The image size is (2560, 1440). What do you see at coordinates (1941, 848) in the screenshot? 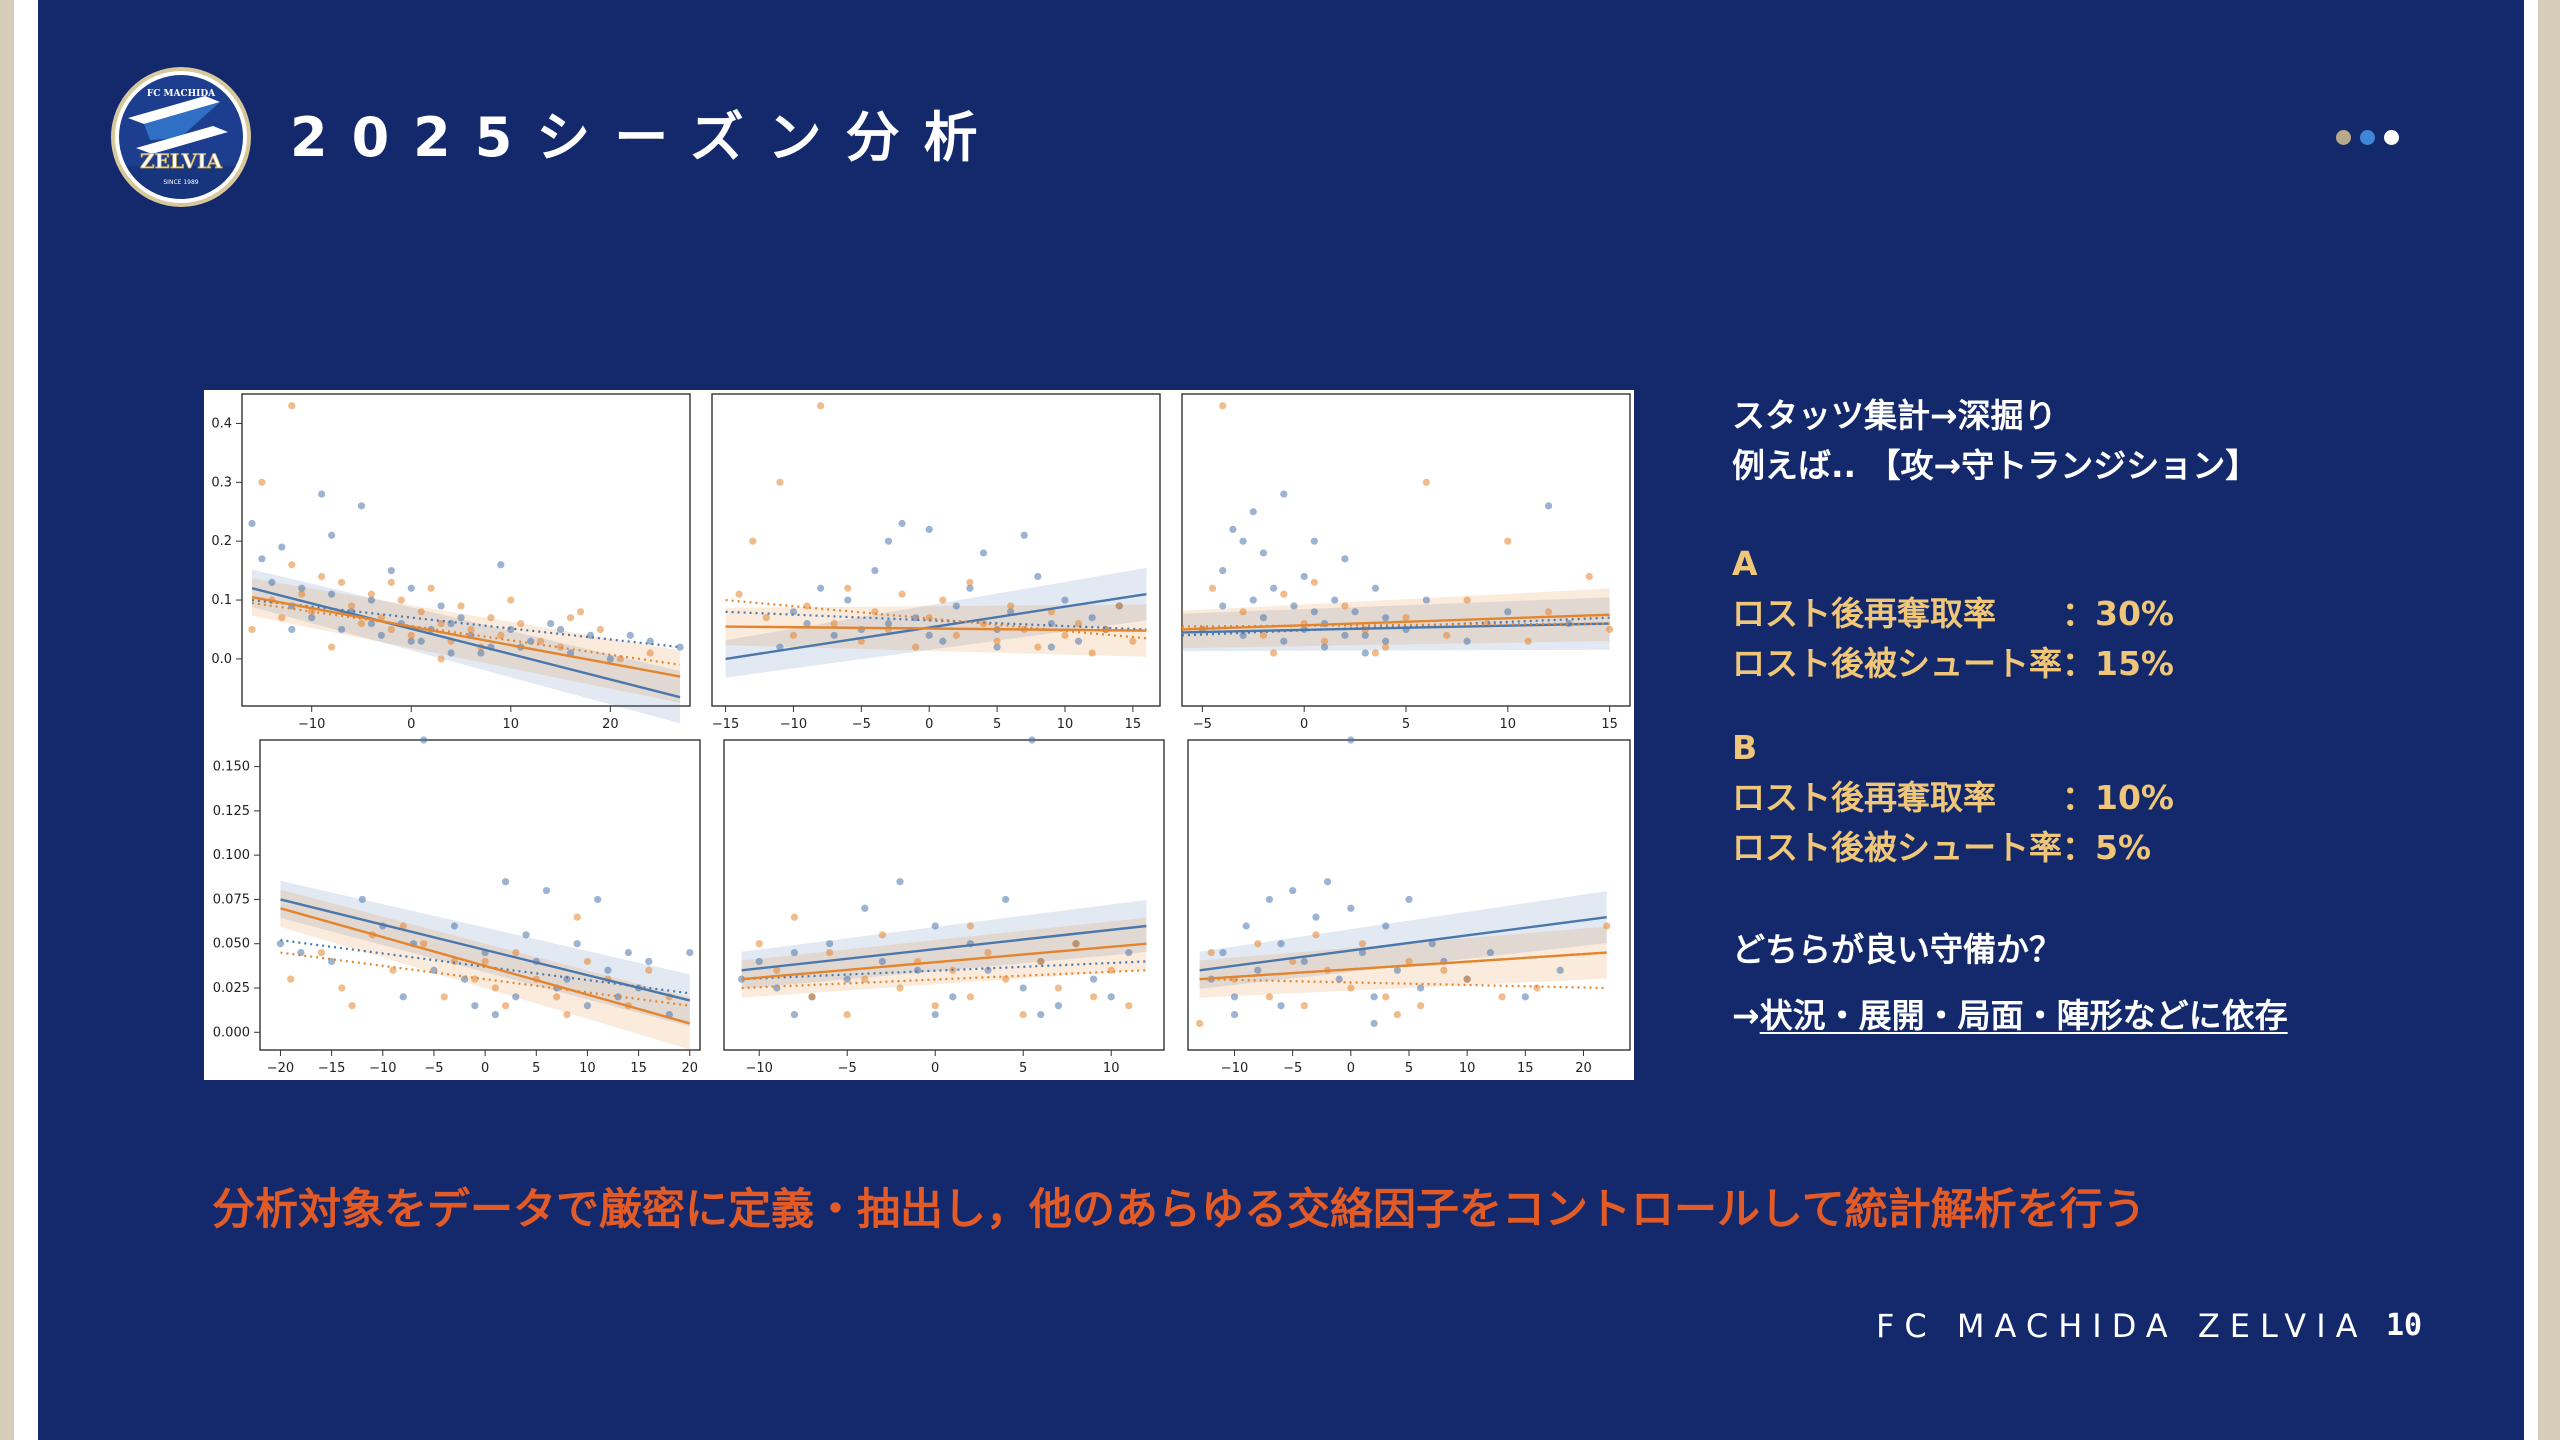
I see `group-b-stat-2: ロスト後被シュート率：5%` at bounding box center [1941, 848].